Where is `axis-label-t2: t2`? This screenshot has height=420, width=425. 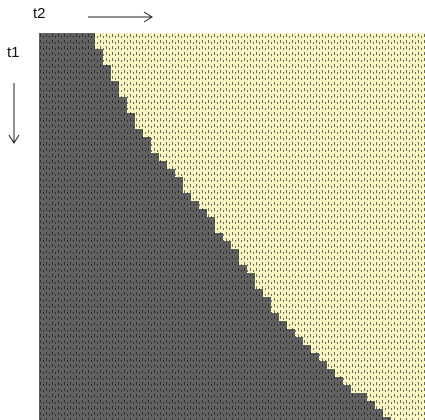 axis-label-t2: t2 is located at coordinates (39, 13).